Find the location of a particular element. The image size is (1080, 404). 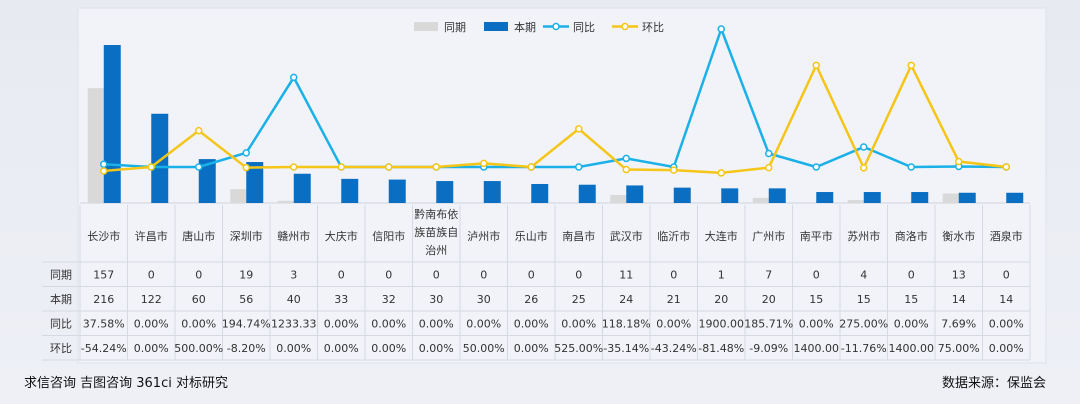

legend-swatch is located at coordinates (426, 26).